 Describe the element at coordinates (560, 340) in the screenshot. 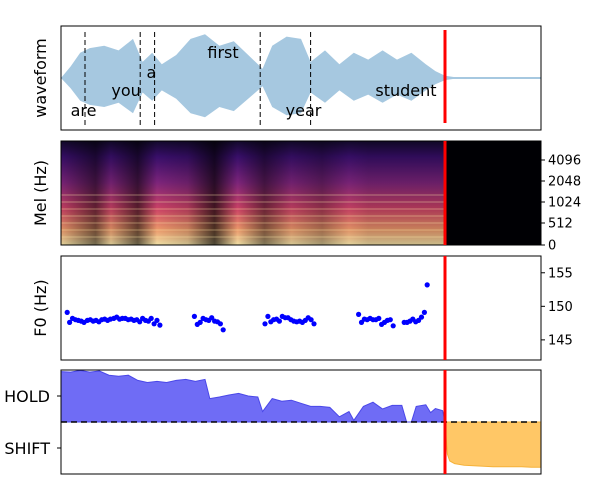

I see `f0-tick-label: 145` at that location.